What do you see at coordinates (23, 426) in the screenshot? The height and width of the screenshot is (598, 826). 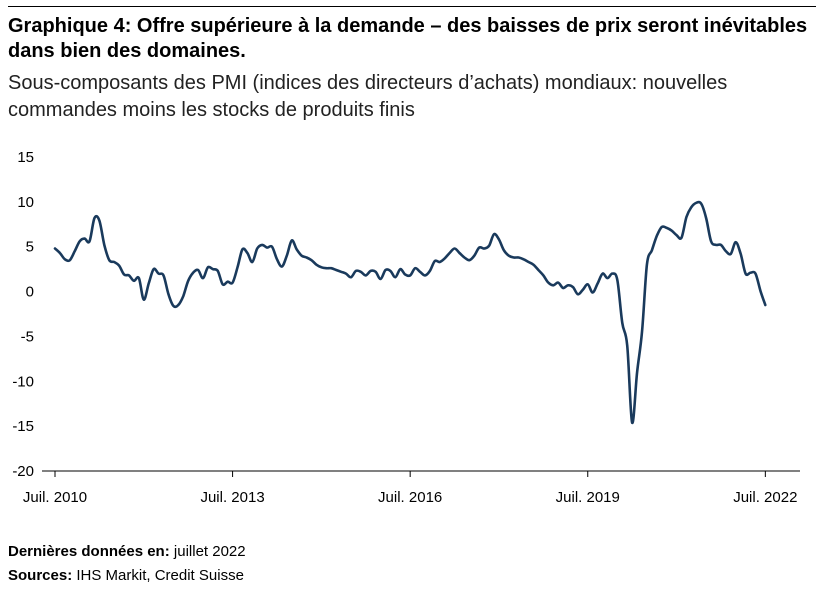 I see `y-tick-label: -15` at bounding box center [23, 426].